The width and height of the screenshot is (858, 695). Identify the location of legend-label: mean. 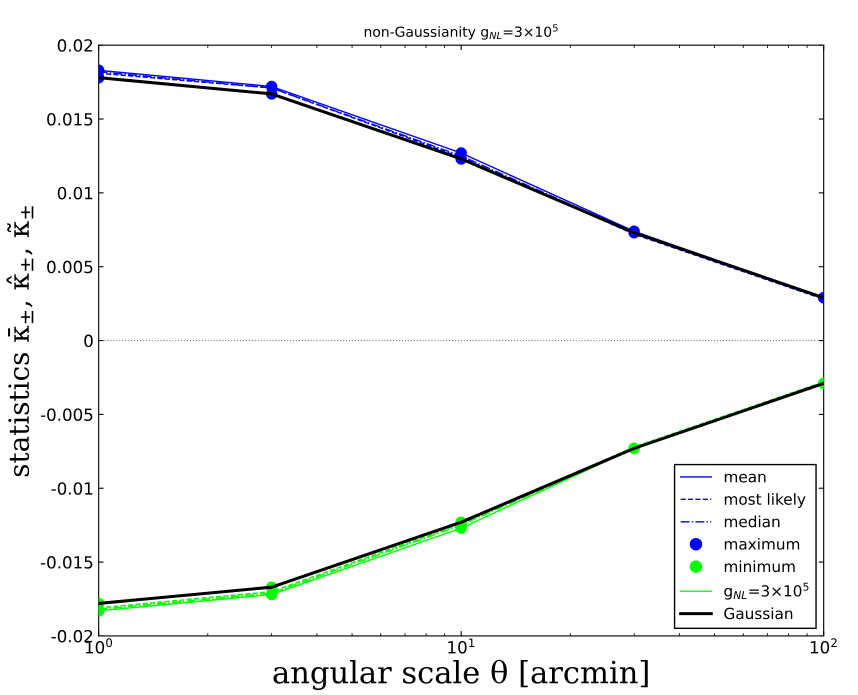
(745, 478).